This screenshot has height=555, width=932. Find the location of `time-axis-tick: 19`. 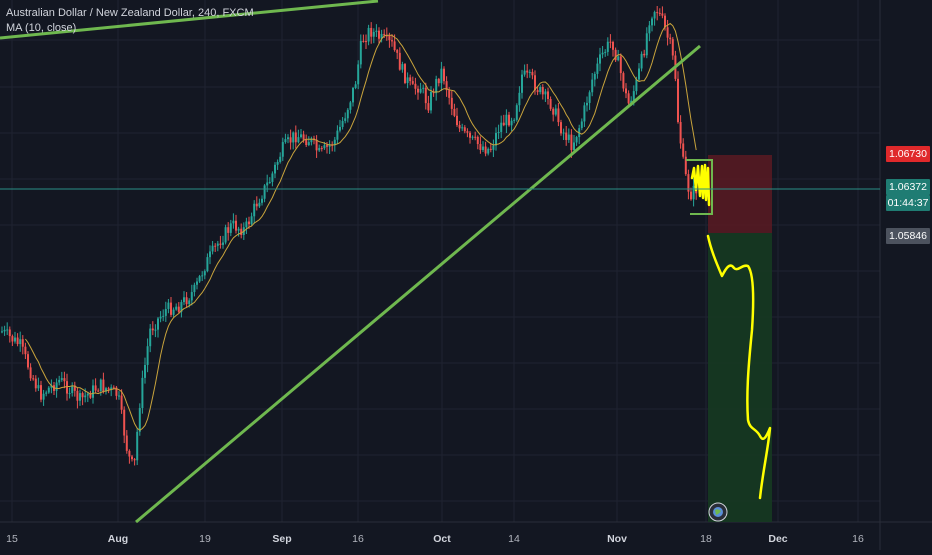

time-axis-tick: 19 is located at coordinates (205, 539).